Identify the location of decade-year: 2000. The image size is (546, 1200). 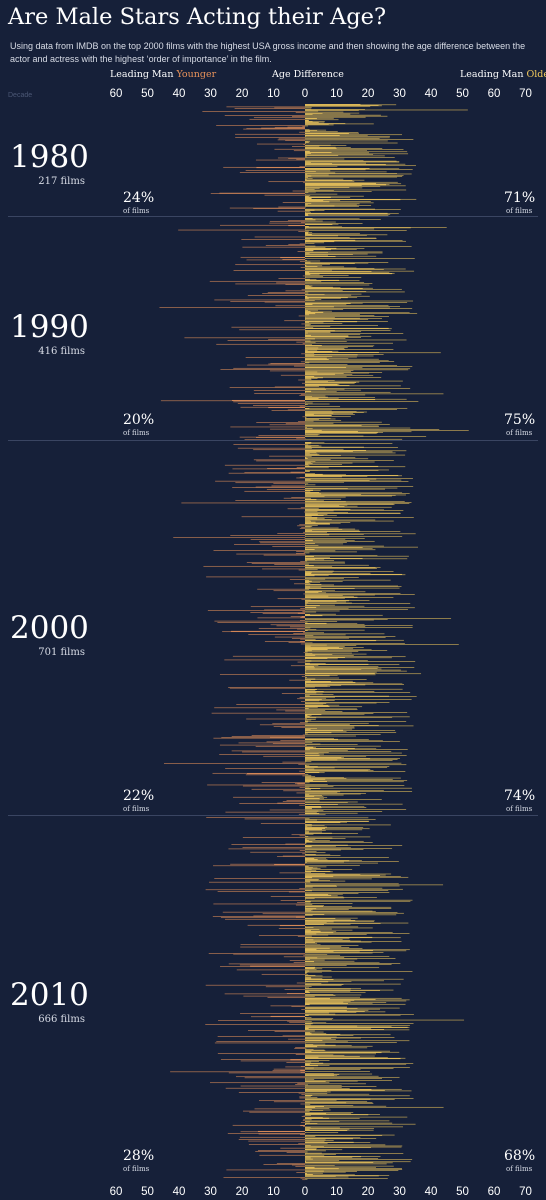
(49, 628).